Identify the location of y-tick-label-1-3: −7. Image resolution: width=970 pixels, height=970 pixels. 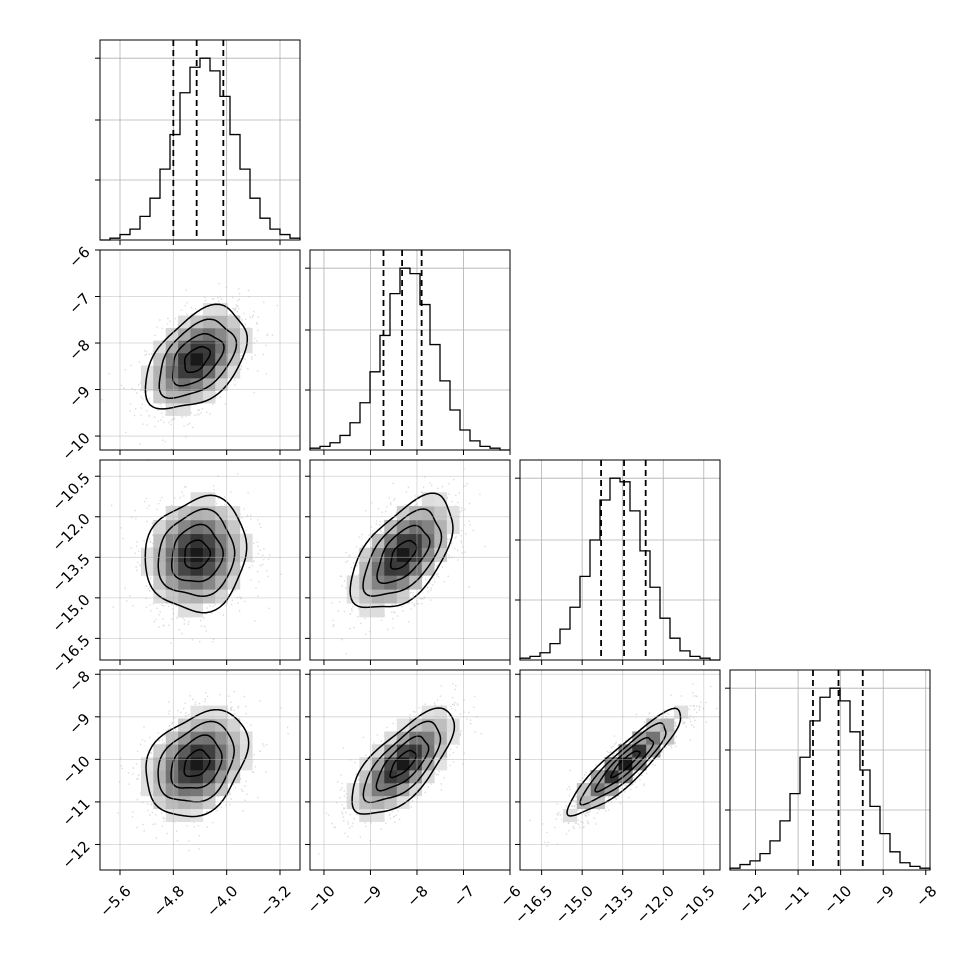
(79, 303).